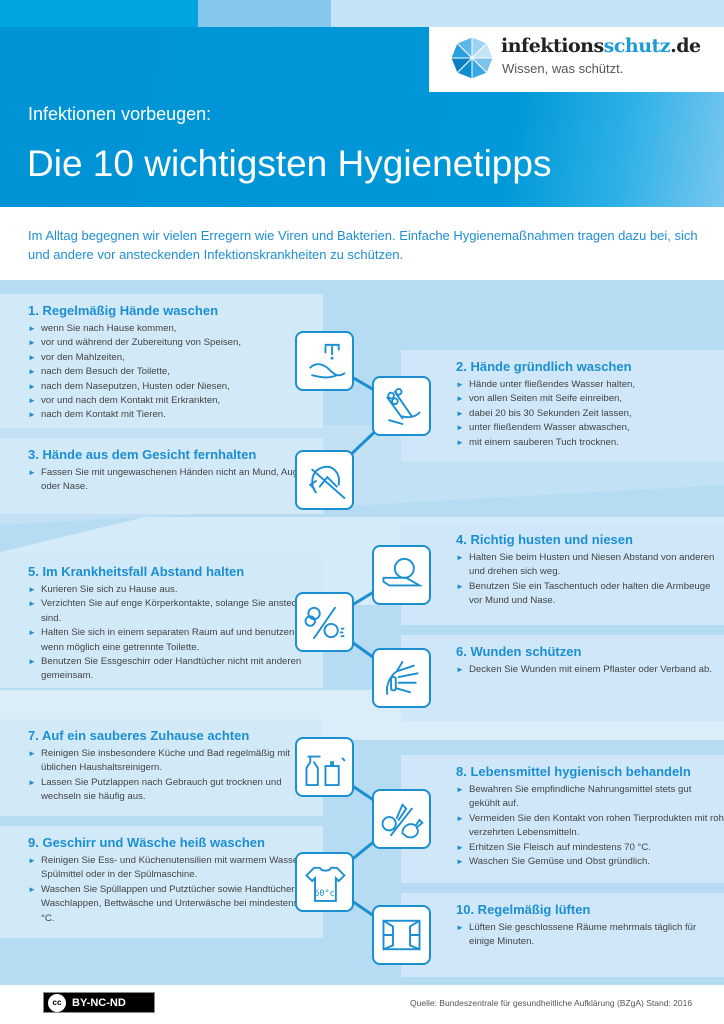 The width and height of the screenshot is (724, 1024). I want to click on tip-title: 8. Lebensmittel hygienisch behandeln, so click(573, 771).